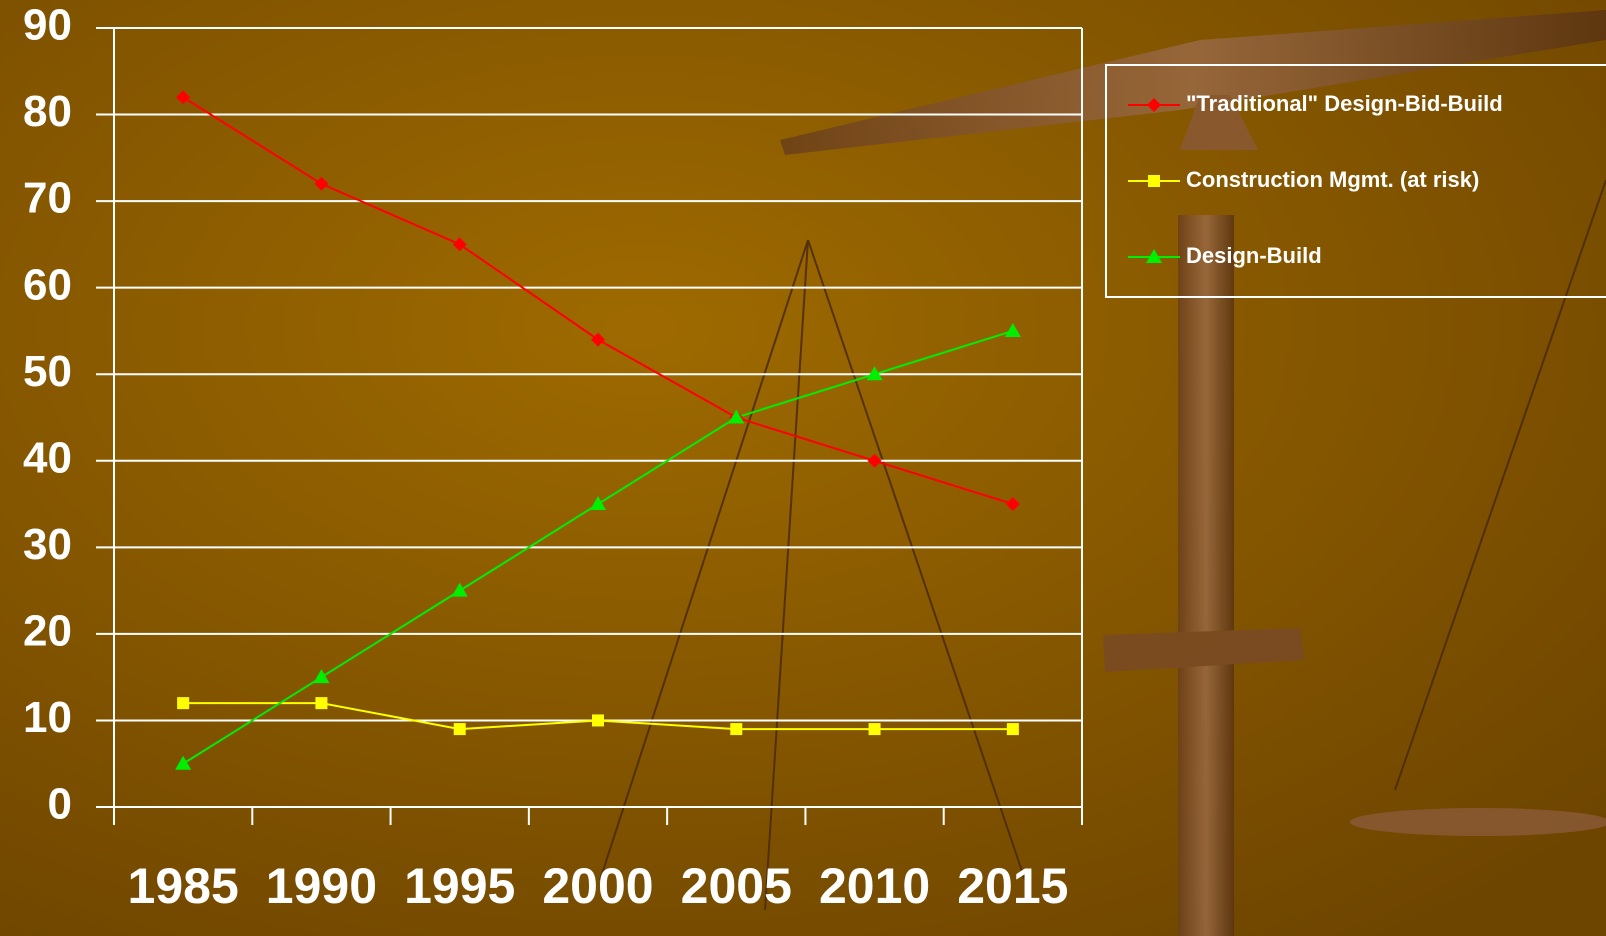 Image resolution: width=1606 pixels, height=936 pixels. Describe the element at coordinates (1012, 886) in the screenshot. I see `x-tick-label: 2015` at that location.